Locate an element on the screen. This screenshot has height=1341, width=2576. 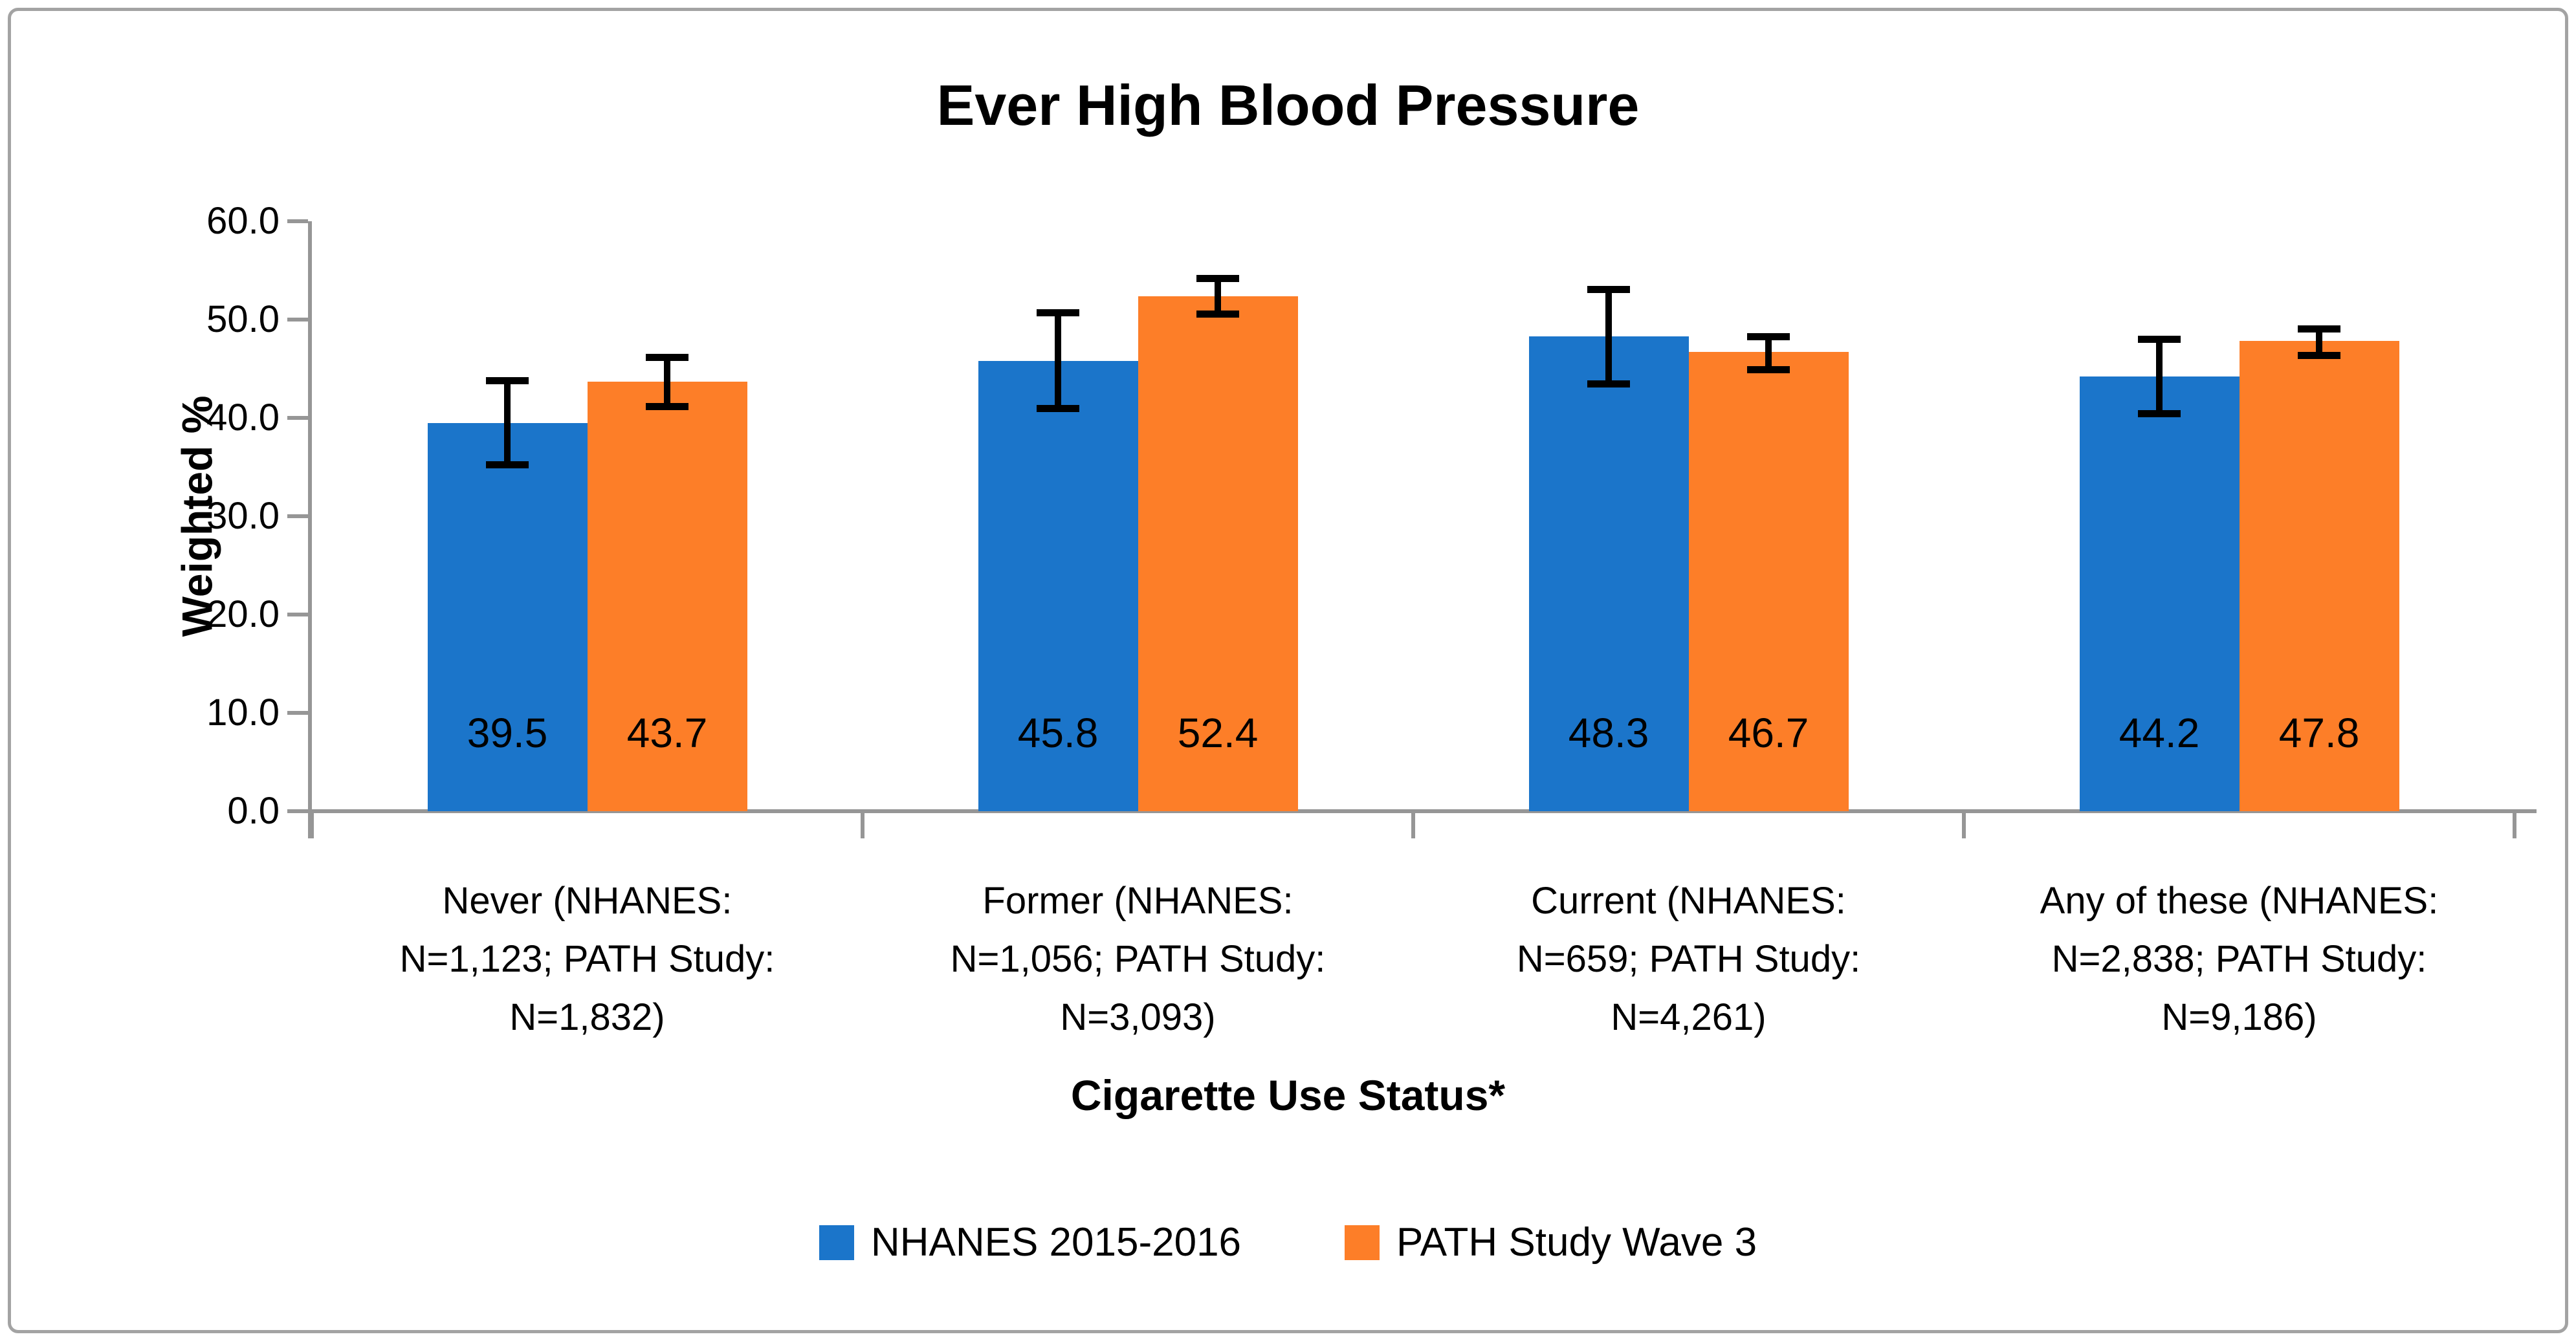
x-category-label-line: N=1,832) is located at coordinates (587, 1017).